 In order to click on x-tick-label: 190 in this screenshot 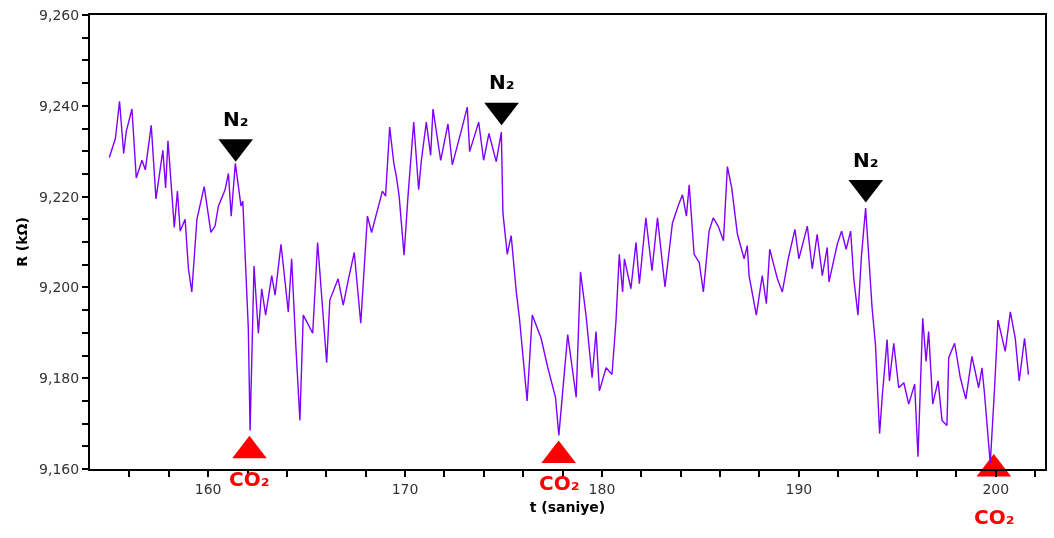, I will do `click(799, 488)`.